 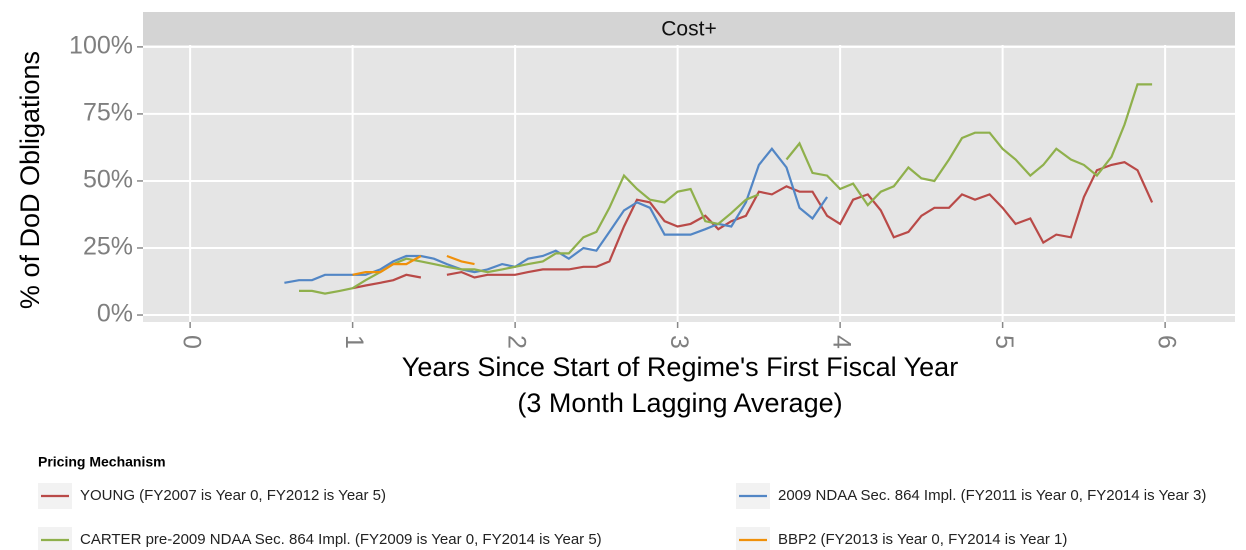 What do you see at coordinates (679, 403) in the screenshot?
I see `x-axis-subtitle: (3 Month Lagging Average)` at bounding box center [679, 403].